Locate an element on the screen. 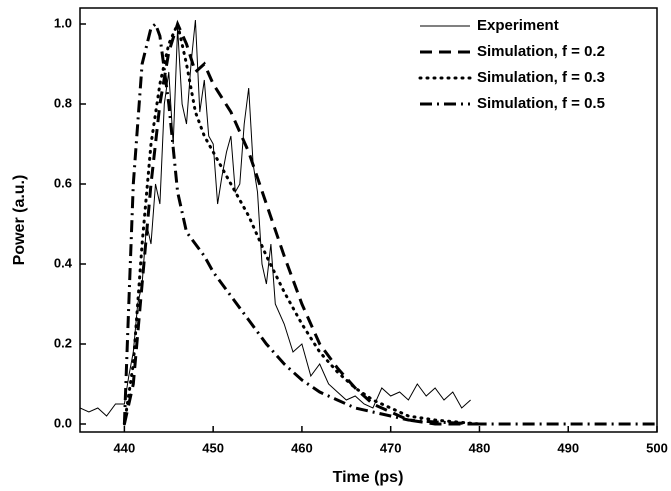 This screenshot has height=491, width=671. legend-label: Experiment is located at coordinates (518, 25).